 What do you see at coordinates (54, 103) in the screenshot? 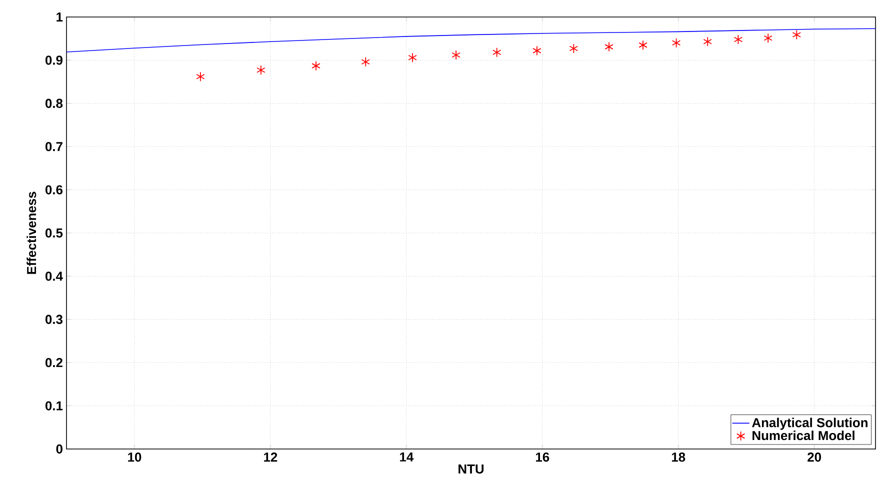
I see `y-tick-label: 0.8` at bounding box center [54, 103].